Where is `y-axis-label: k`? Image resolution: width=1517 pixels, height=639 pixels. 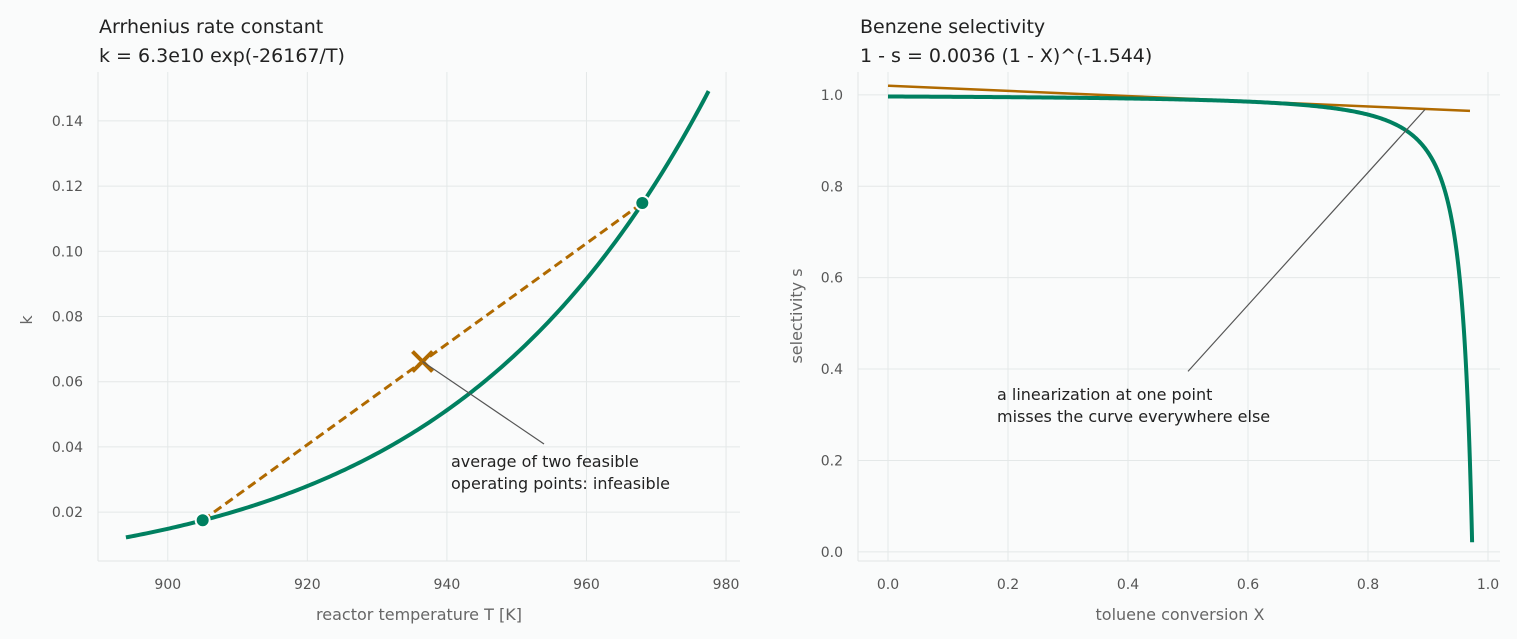
y-axis-label: k is located at coordinates (26, 320).